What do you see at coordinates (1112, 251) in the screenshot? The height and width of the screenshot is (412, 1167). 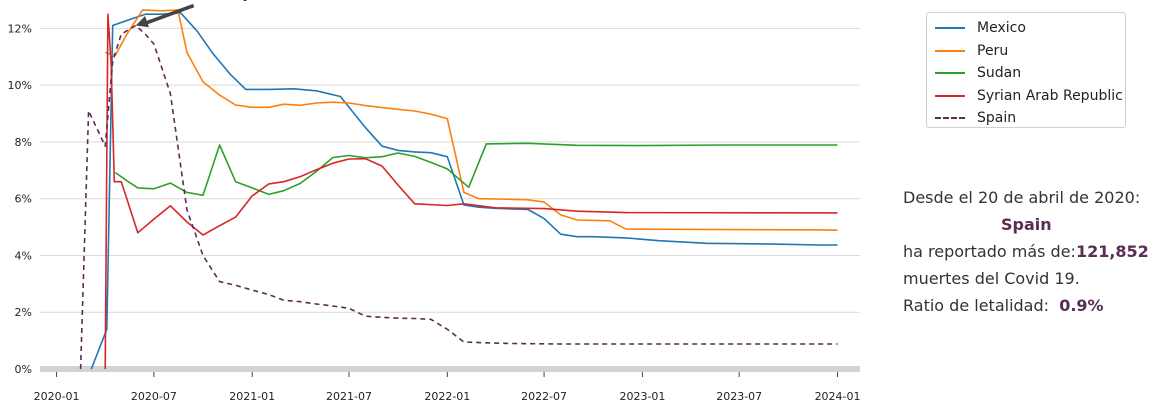 I see `info-deaths-value: 121,852` at bounding box center [1112, 251].